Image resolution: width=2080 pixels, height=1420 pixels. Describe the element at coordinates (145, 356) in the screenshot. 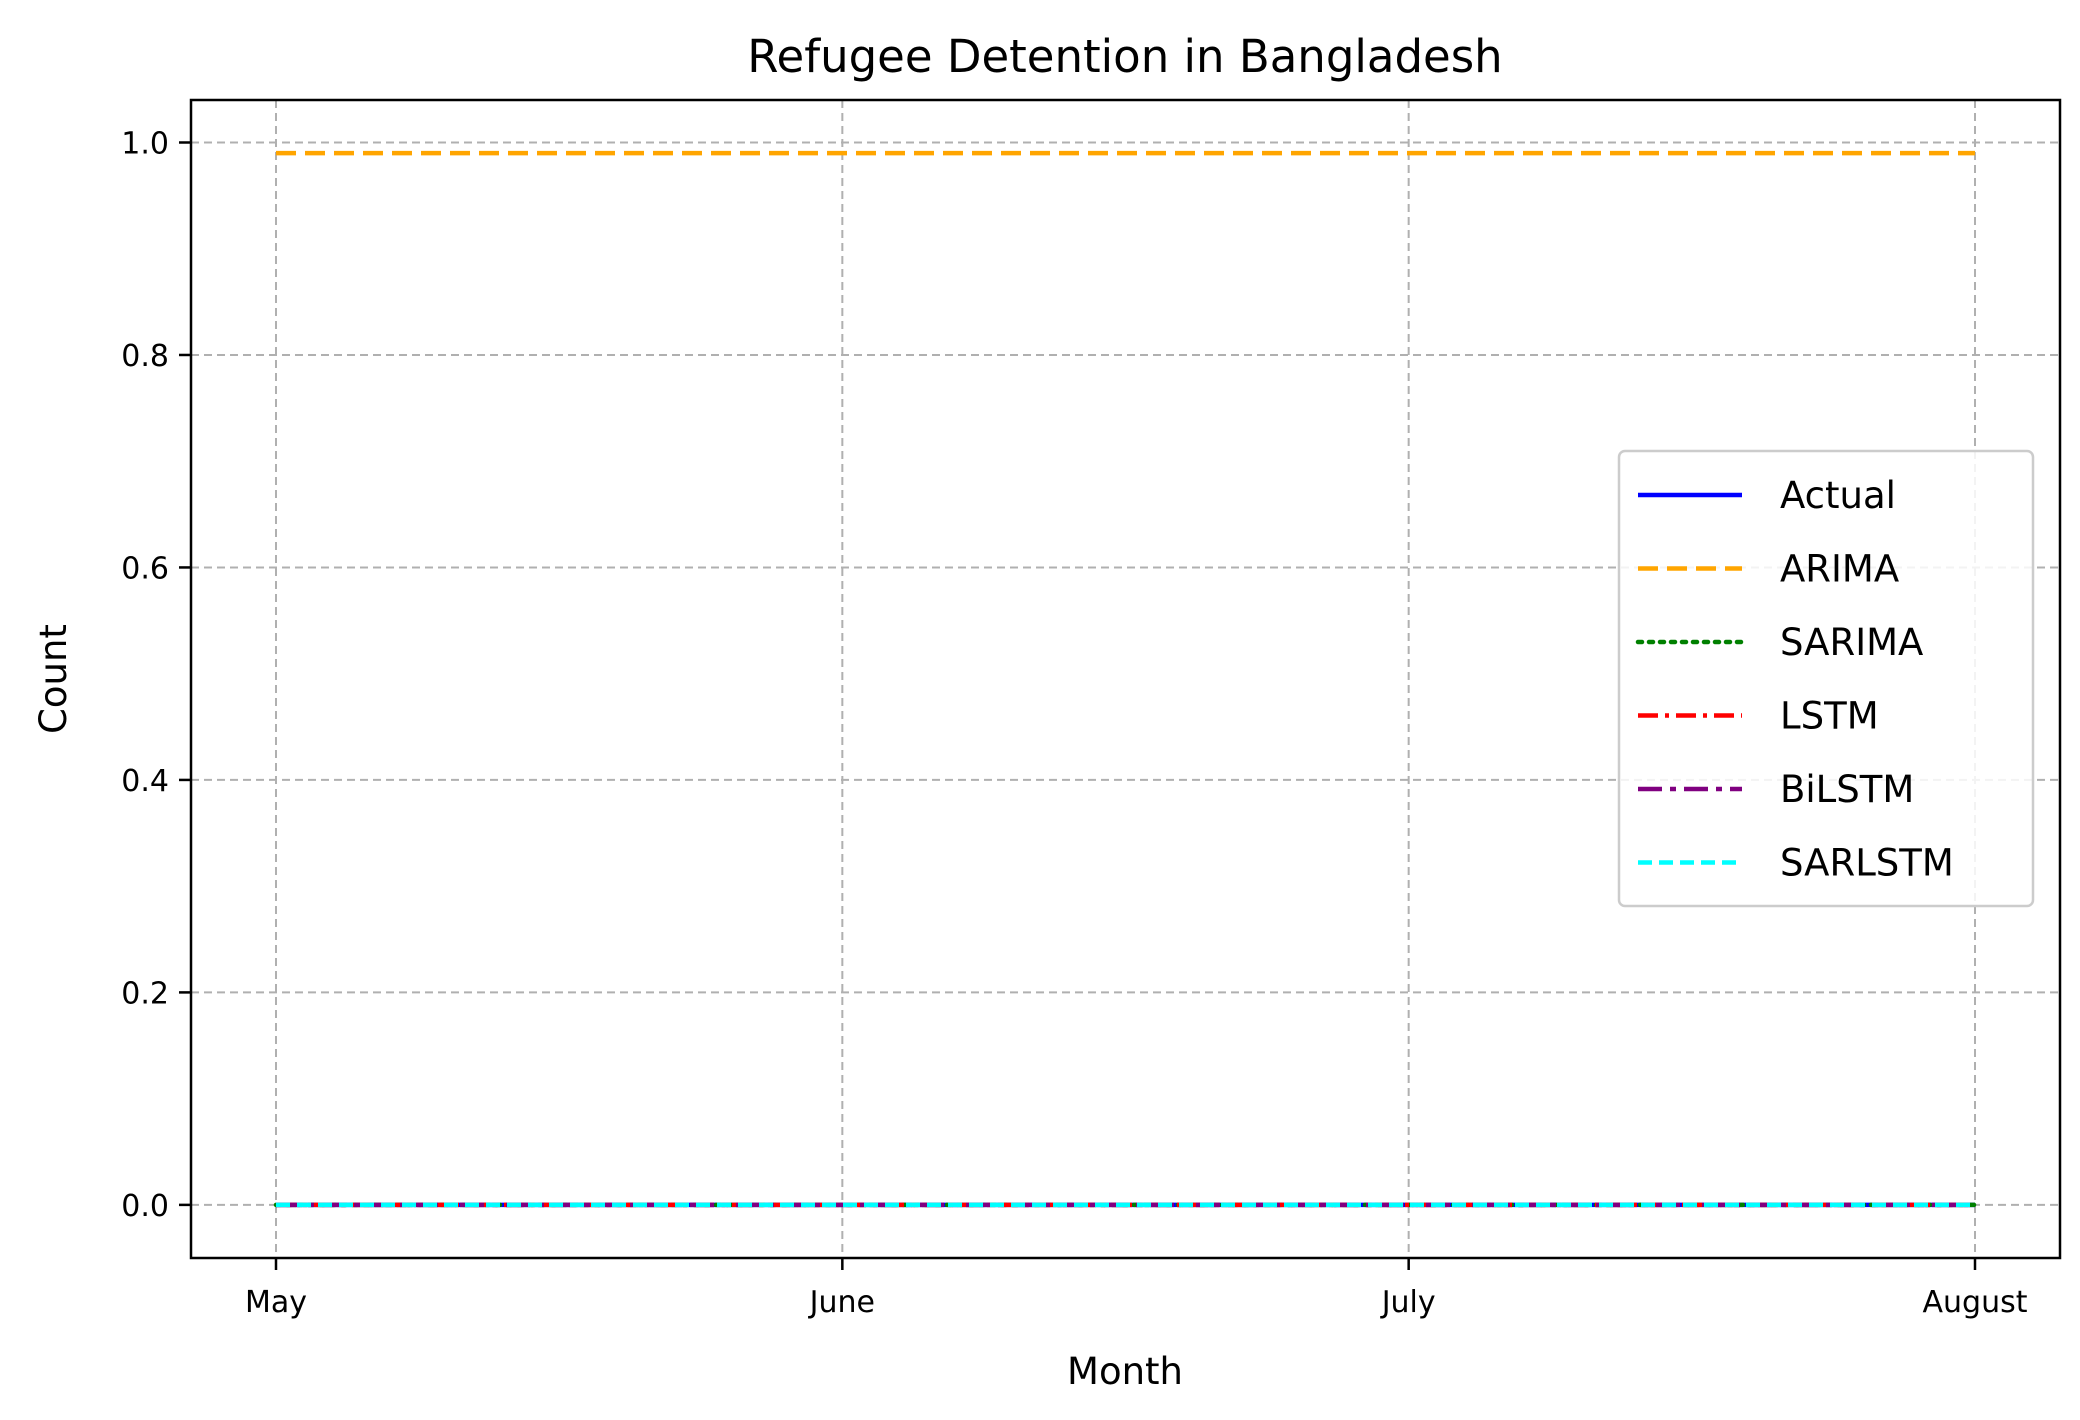

I see `y-tick-label: 0.8` at that location.